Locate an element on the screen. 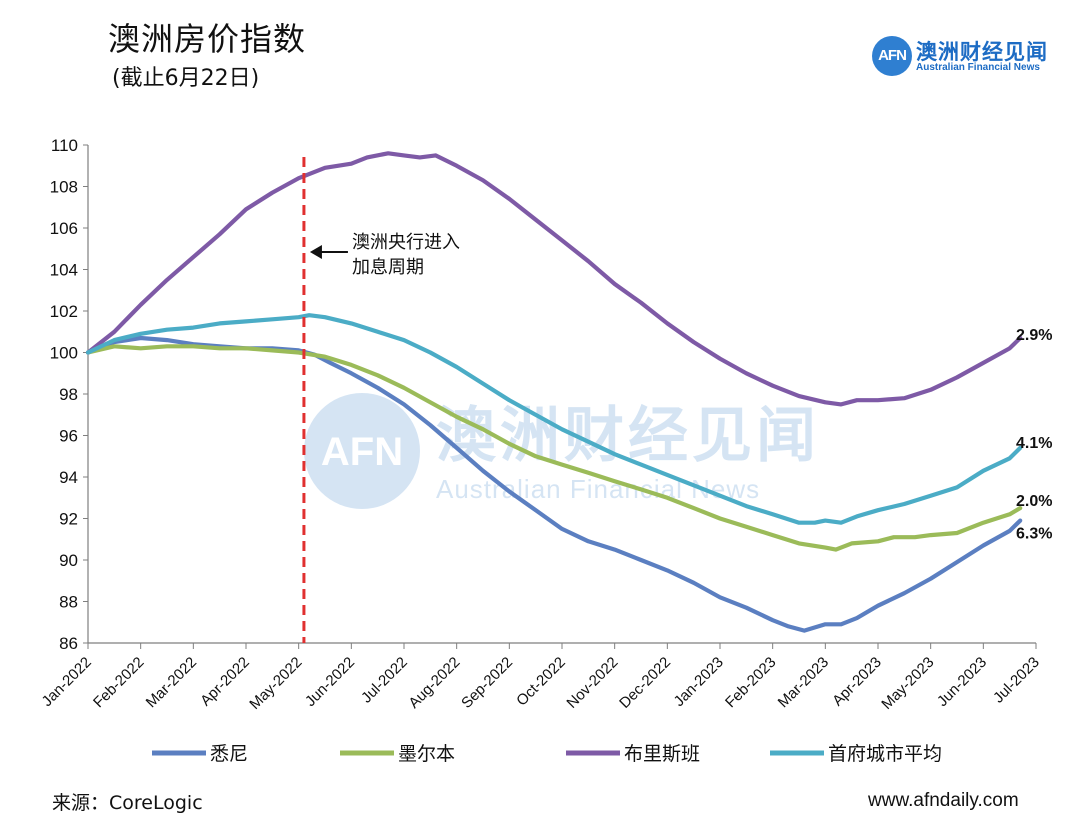 This screenshot has height=832, width=1080. y-tick-label: 104 is located at coordinates (64, 270).